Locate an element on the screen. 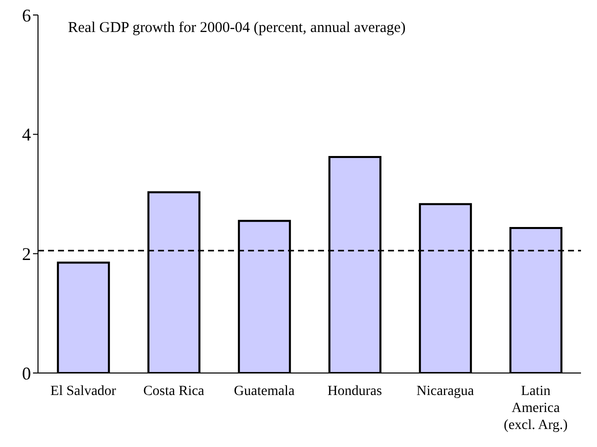  y-tick-label: 4 is located at coordinates (26, 134).